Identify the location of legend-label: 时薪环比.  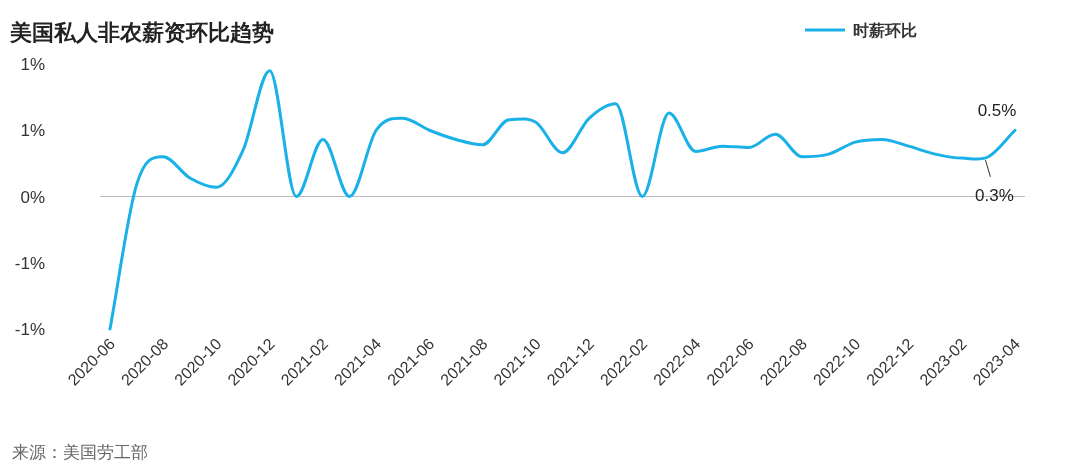
(885, 30).